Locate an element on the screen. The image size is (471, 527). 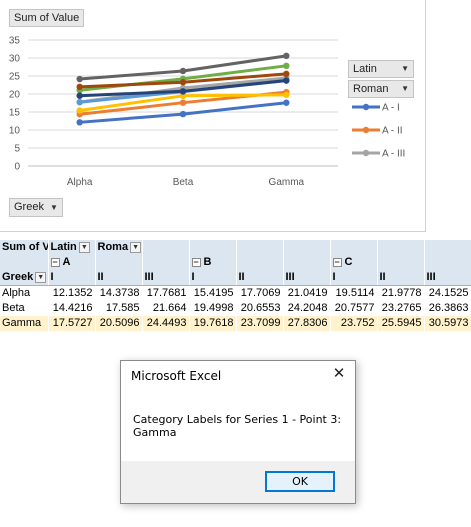
value-field-label: Sum of Value is located at coordinates (47, 18).